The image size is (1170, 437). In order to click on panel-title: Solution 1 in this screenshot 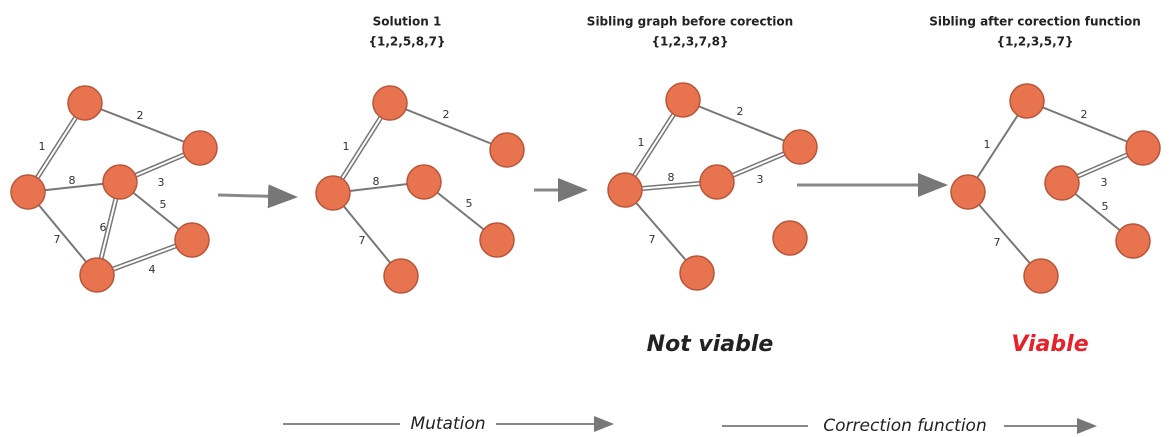, I will do `click(407, 22)`.